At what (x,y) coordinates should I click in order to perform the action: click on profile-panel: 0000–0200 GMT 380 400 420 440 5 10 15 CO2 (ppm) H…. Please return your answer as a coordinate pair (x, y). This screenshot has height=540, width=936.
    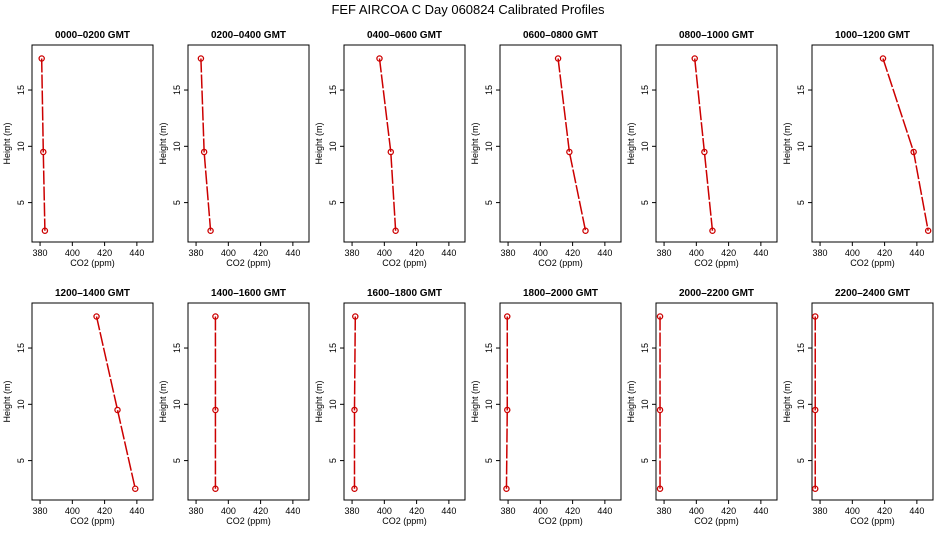
    Looking at the image, I should click on (78, 149).